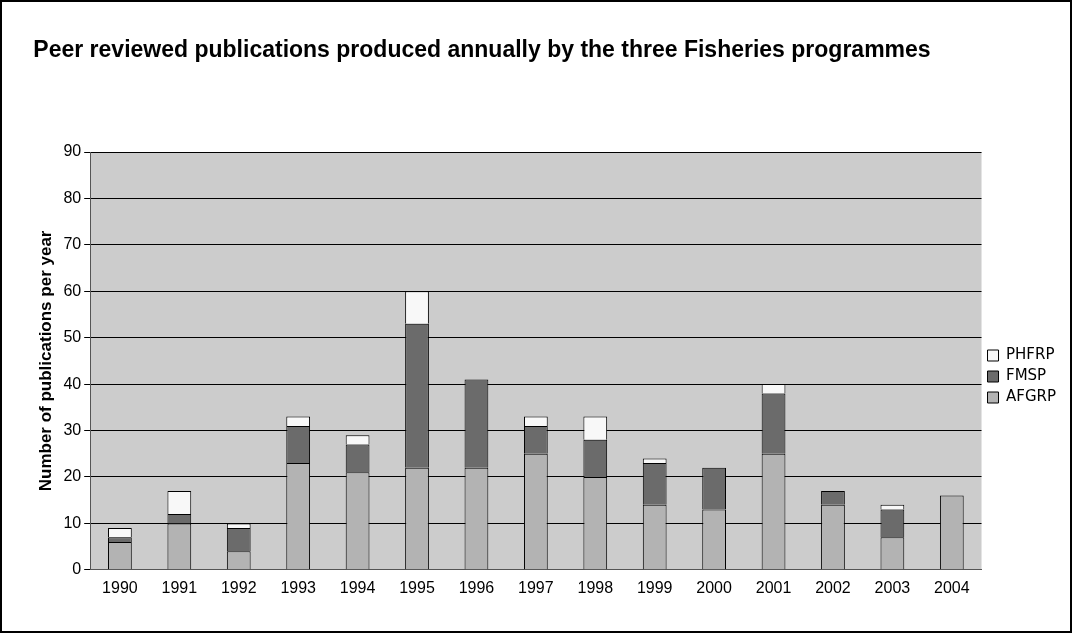 The width and height of the screenshot is (1072, 633). What do you see at coordinates (892, 587) in the screenshot?
I see `x-tick-label: 2003` at bounding box center [892, 587].